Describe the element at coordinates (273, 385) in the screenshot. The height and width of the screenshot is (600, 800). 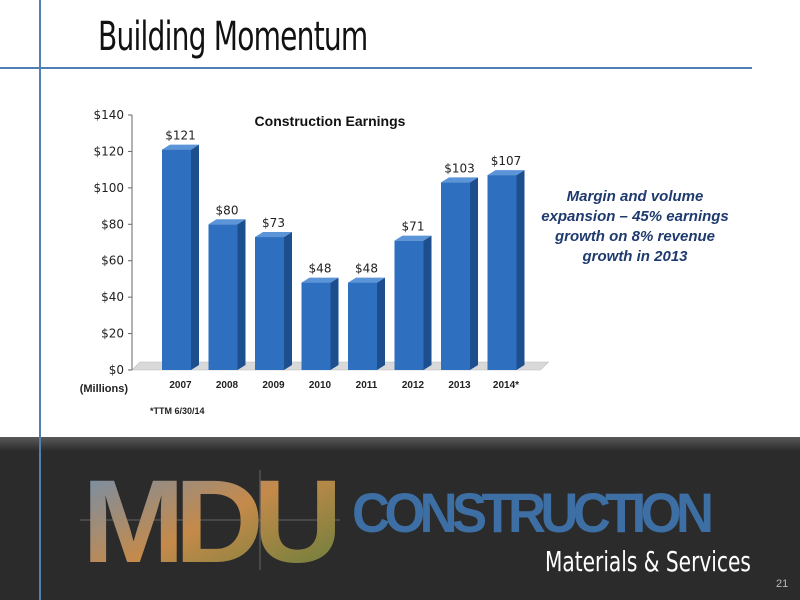
I see `x-tick-label: 2009` at that location.